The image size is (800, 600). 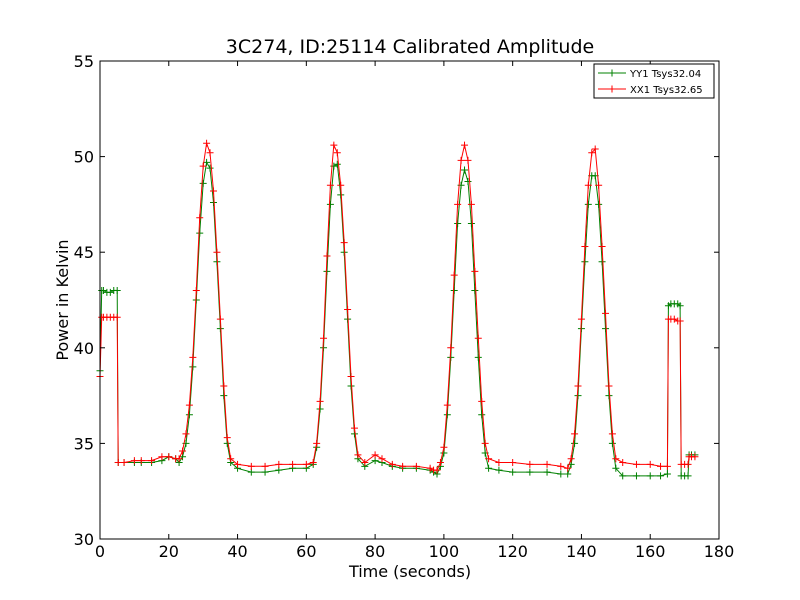 I want to click on chart-title: 3C274, ID:25114 Calibrated Amplitude, so click(x=410, y=47).